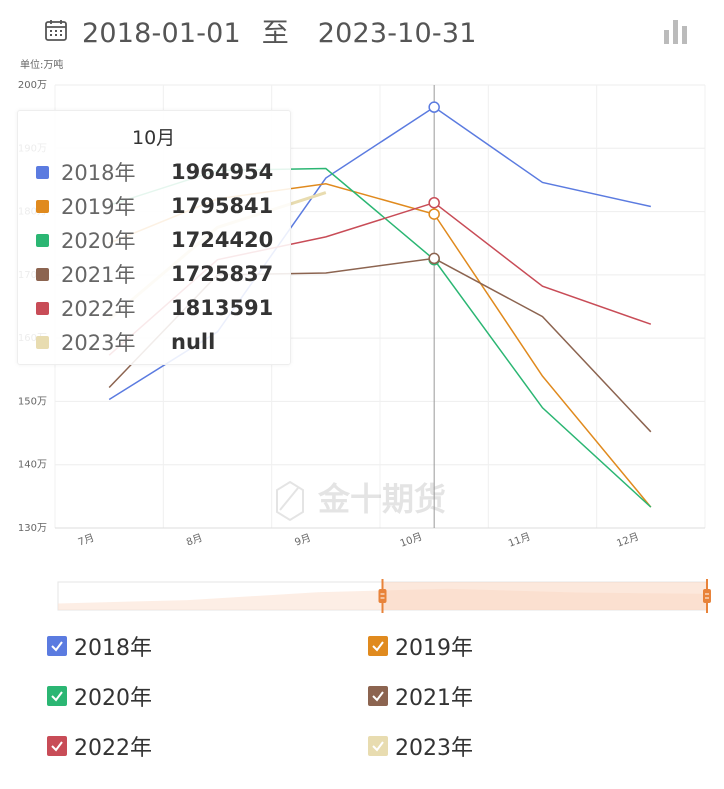 This screenshot has height=789, width=724. Describe the element at coordinates (98, 207) in the screenshot. I see `tooltip-series-name: 2019年` at that location.